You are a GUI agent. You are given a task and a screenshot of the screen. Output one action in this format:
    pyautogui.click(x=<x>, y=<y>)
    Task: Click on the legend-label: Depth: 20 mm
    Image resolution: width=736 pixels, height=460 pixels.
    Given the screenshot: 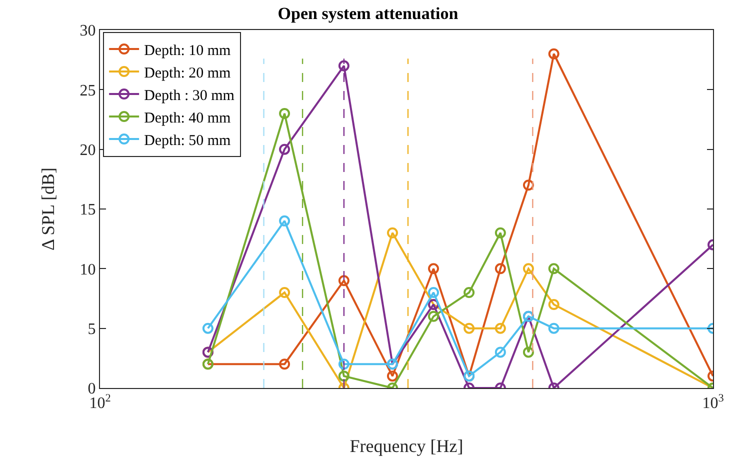 What is the action you would take?
    pyautogui.click(x=188, y=73)
    